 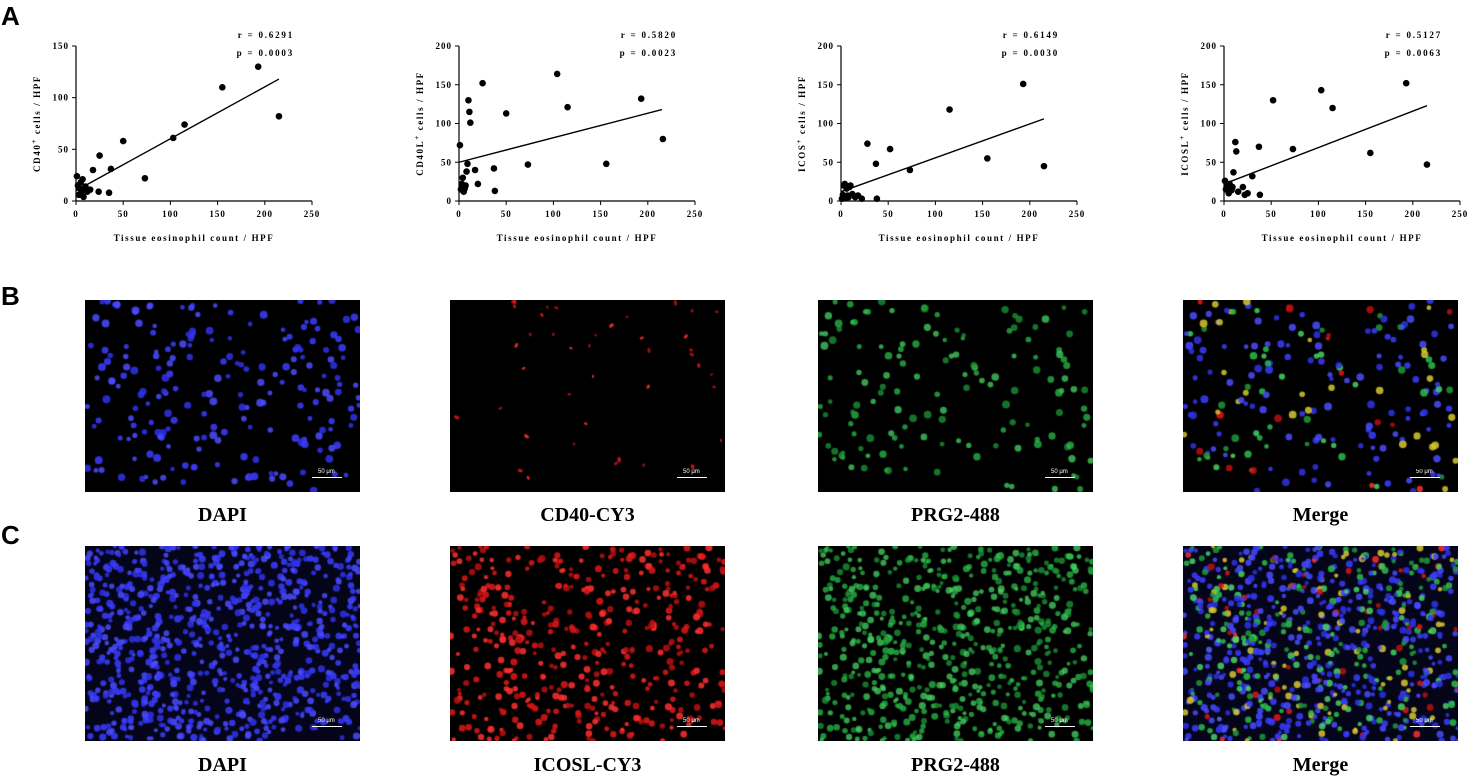 I want to click on y-axis-title: CD40L+ cells / HPF, so click(x=419, y=123).